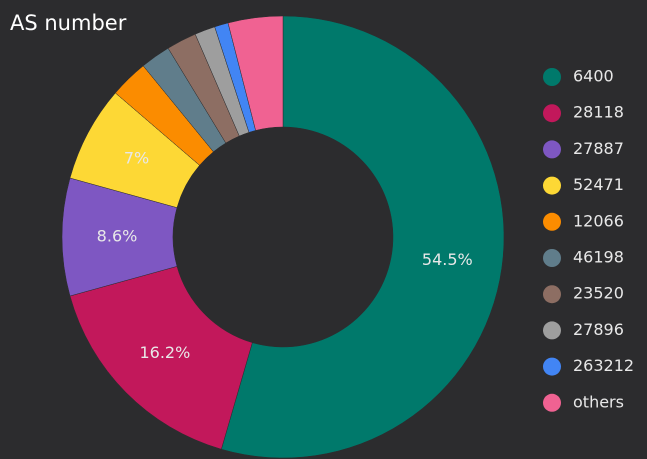 This screenshot has width=647, height=459. Describe the element at coordinates (593, 76) in the screenshot. I see `legend-label: 6400` at that location.